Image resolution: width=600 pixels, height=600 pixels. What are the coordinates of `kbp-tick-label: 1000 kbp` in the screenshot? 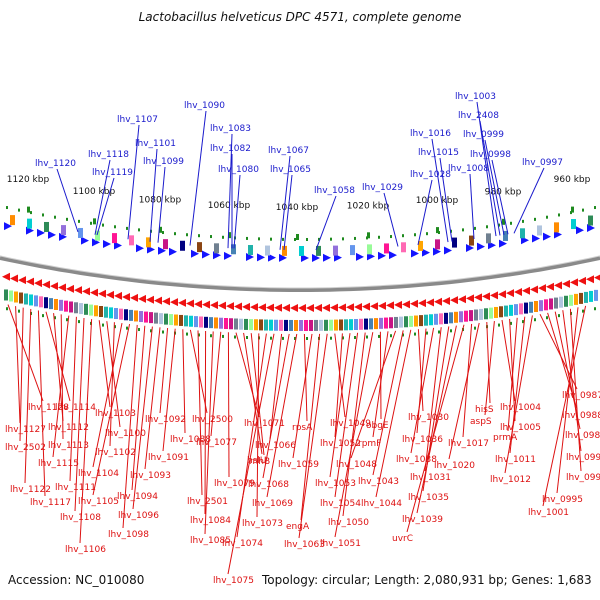 It's located at (437, 201).